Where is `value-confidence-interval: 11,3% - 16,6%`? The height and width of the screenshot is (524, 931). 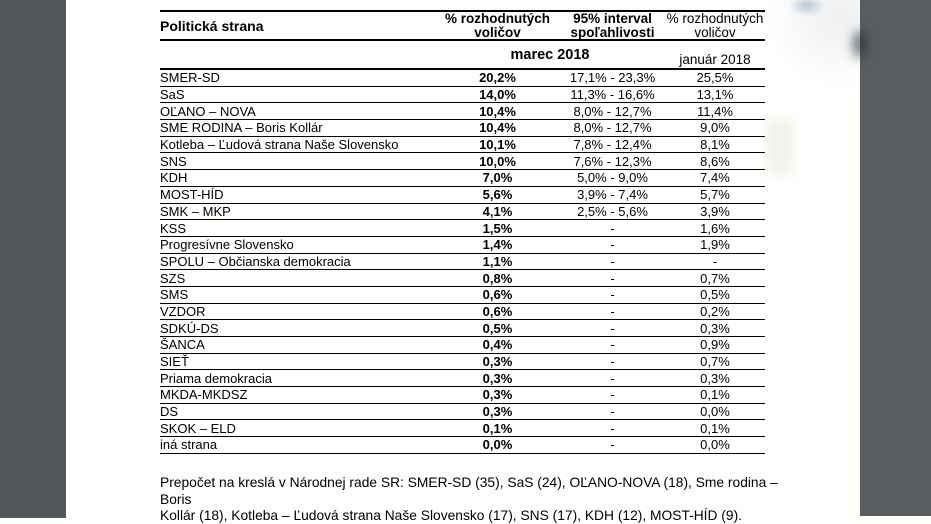 value-confidence-interval: 11,3% - 16,6% is located at coordinates (612, 95).